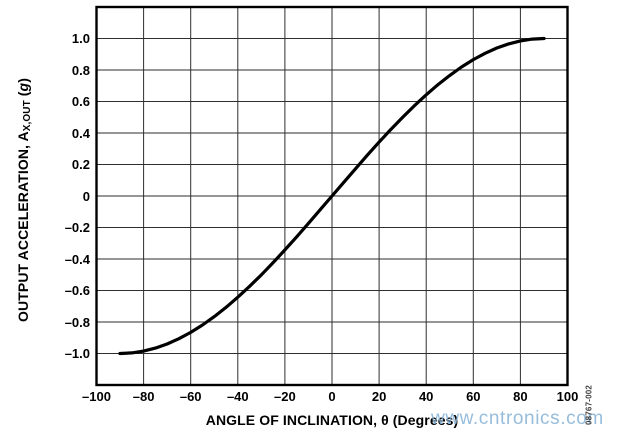 This screenshot has height=436, width=618. I want to click on x-tick-label: 60, so click(473, 396).